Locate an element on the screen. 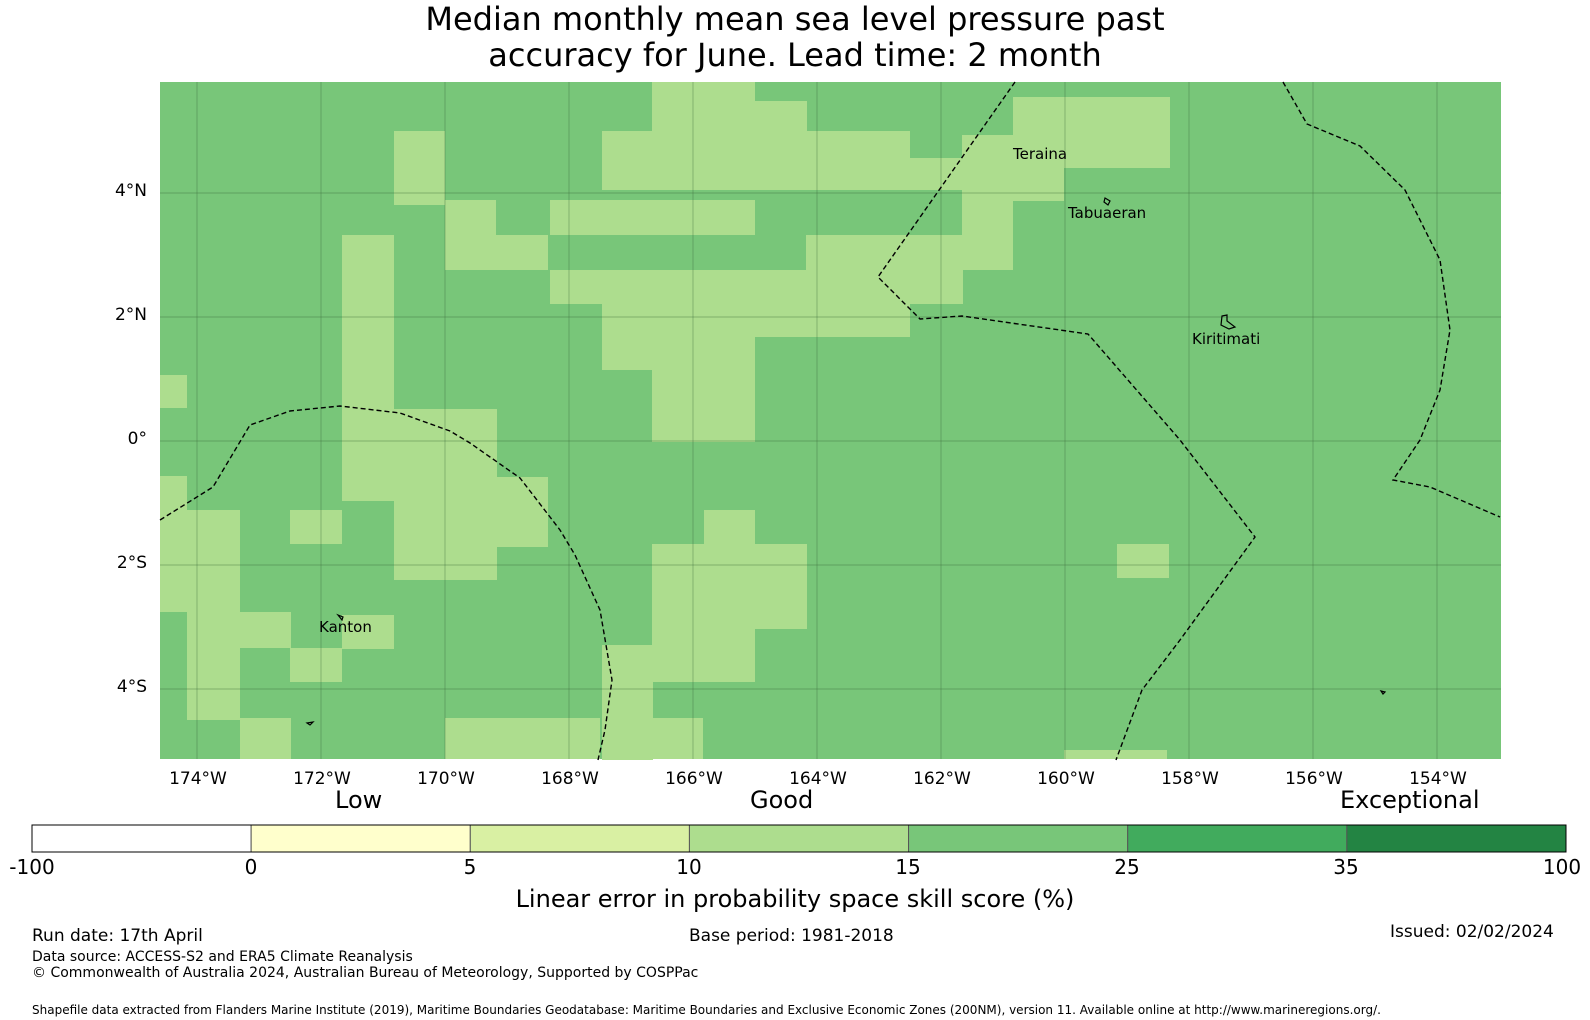 This screenshot has width=1590, height=1020. lon-label: 168°W is located at coordinates (570, 779).